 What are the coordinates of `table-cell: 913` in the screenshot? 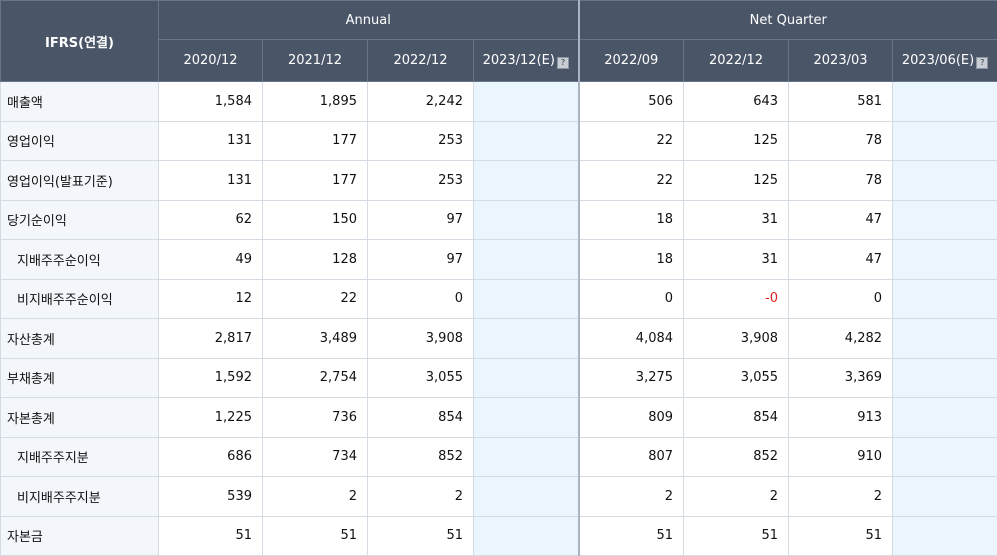 It's located at (841, 418).